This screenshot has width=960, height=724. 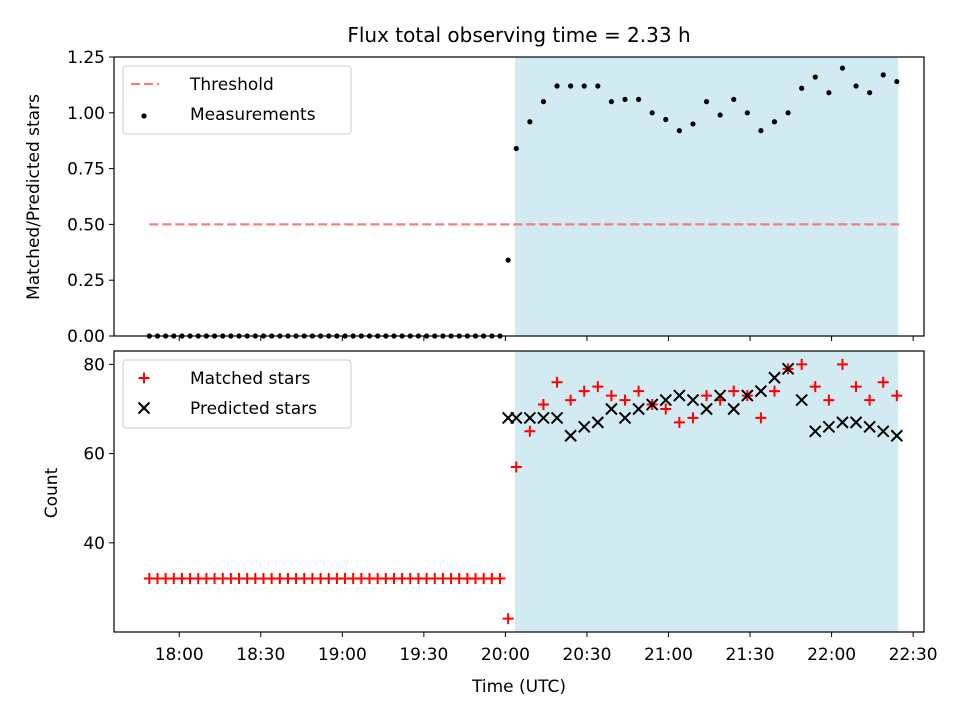 I want to click on legend-label: Predicted stars, so click(x=253, y=409).